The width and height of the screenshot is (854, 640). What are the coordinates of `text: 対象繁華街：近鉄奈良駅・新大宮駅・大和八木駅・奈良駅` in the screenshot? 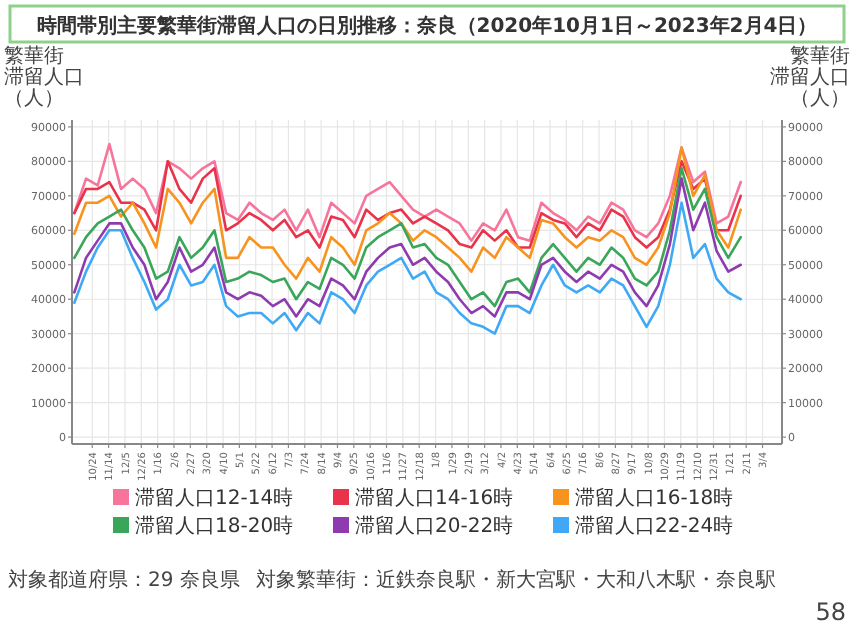 It's located at (516, 580).